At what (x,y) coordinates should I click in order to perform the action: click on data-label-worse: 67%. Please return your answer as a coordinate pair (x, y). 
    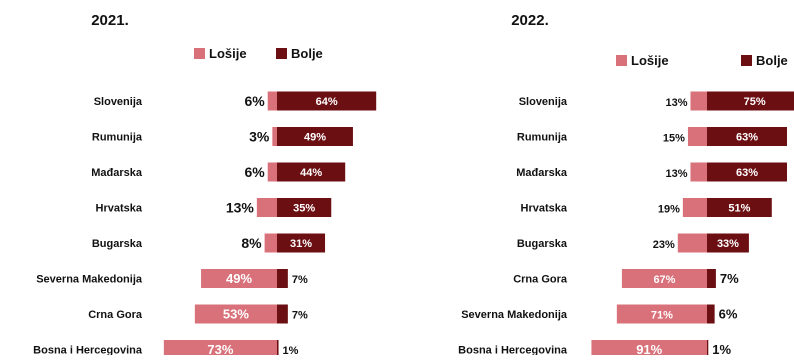
    Looking at the image, I should click on (664, 280).